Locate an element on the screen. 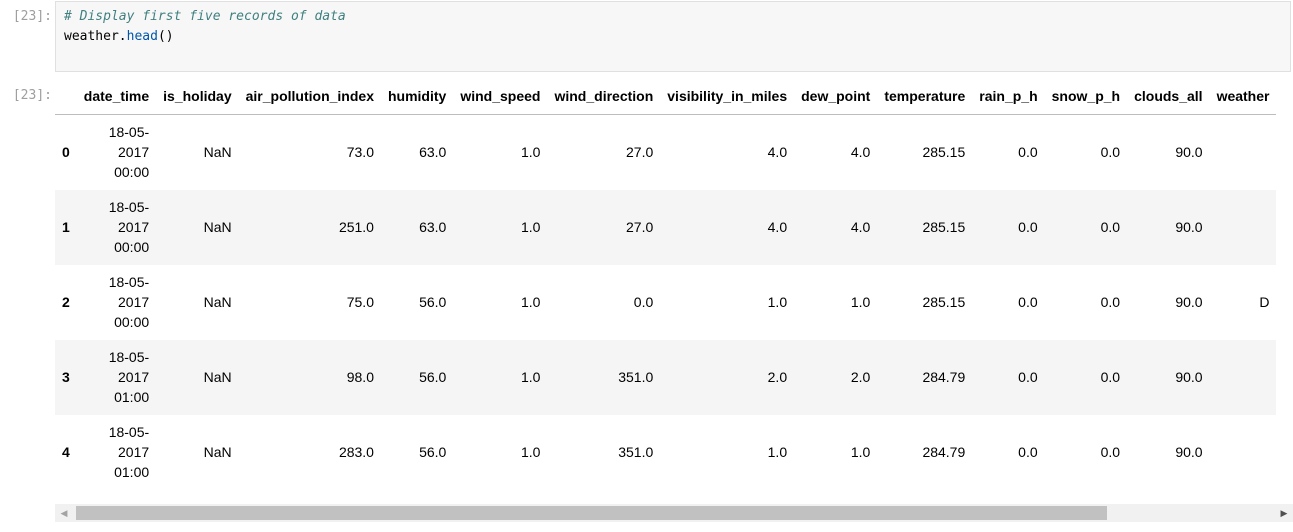 This screenshot has width=1293, height=532. output-prompt: [23]: is located at coordinates (32, 95).